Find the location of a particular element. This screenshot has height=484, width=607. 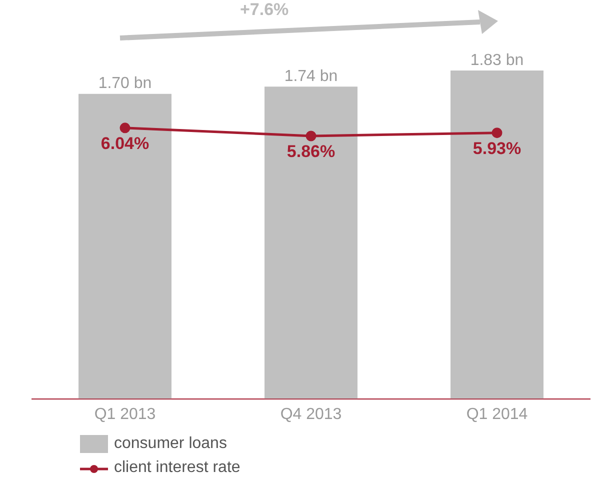

legend-label: client interest rate is located at coordinates (177, 468).